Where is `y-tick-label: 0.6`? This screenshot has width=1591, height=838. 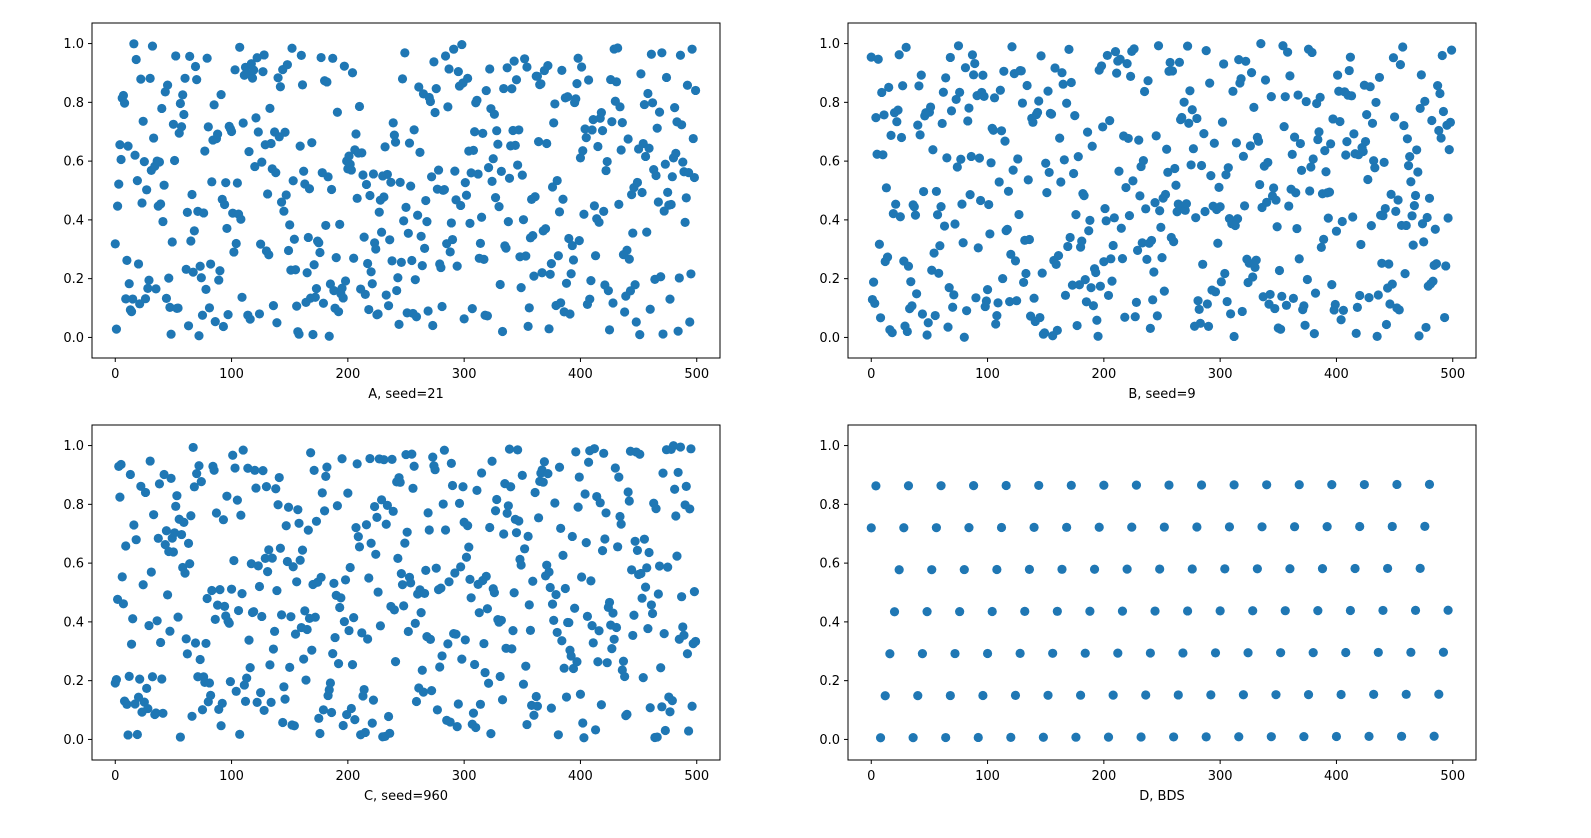
y-tick-label: 0.6 is located at coordinates (73, 162).